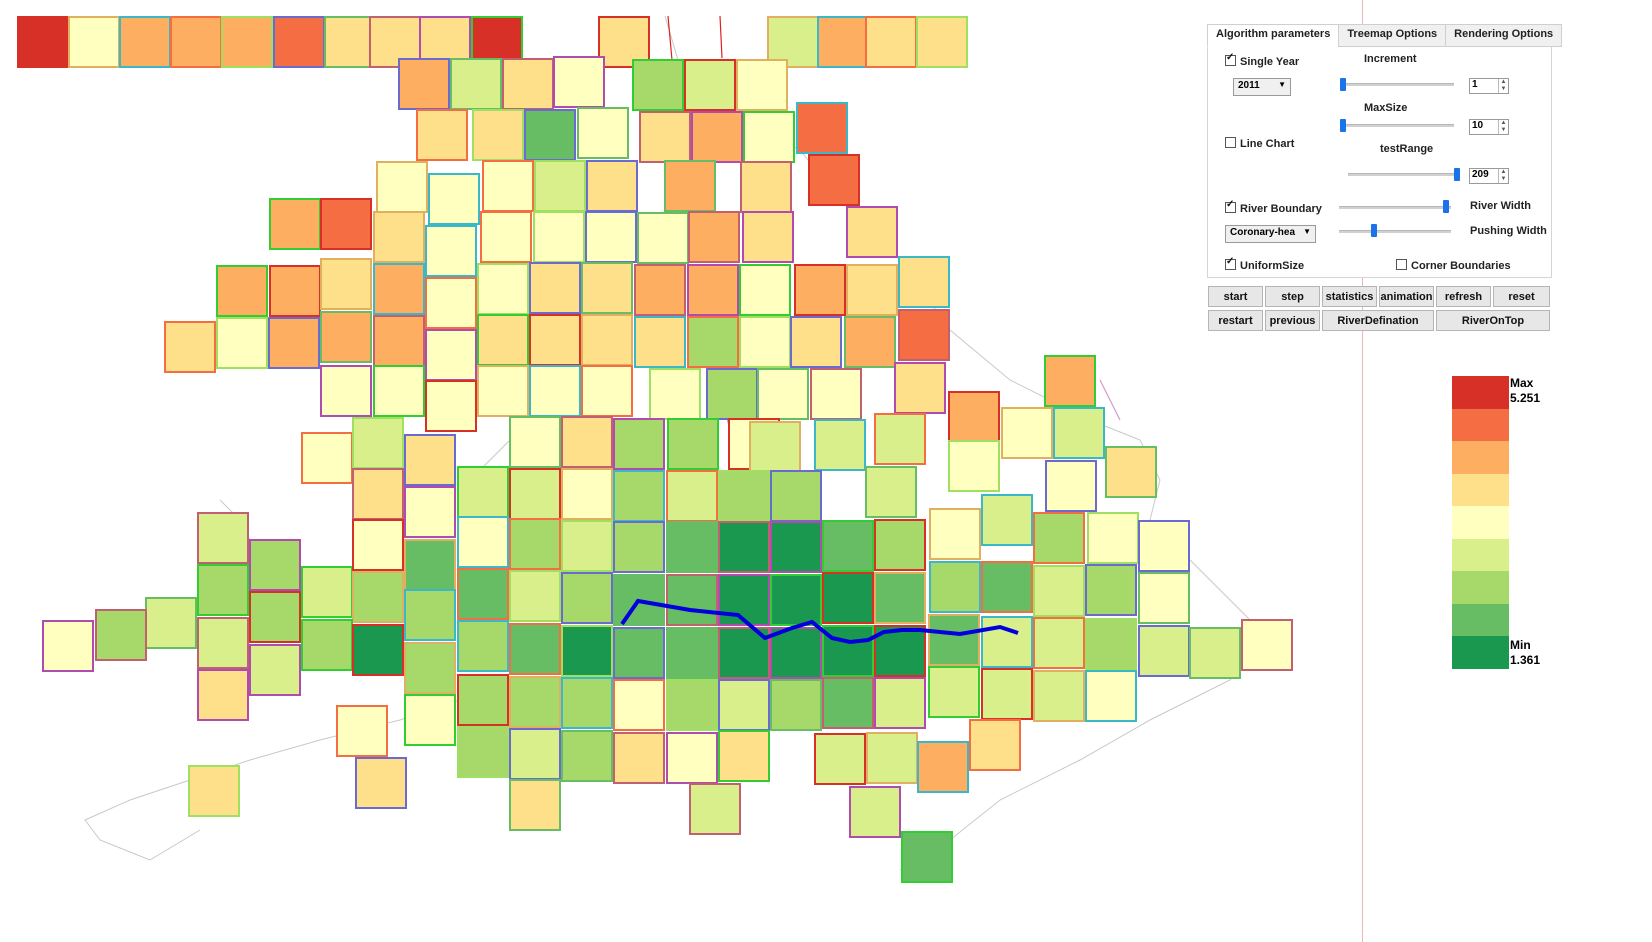 This screenshot has width=1652, height=942. What do you see at coordinates (1521, 296) in the screenshot?
I see `reset-button: reset` at bounding box center [1521, 296].